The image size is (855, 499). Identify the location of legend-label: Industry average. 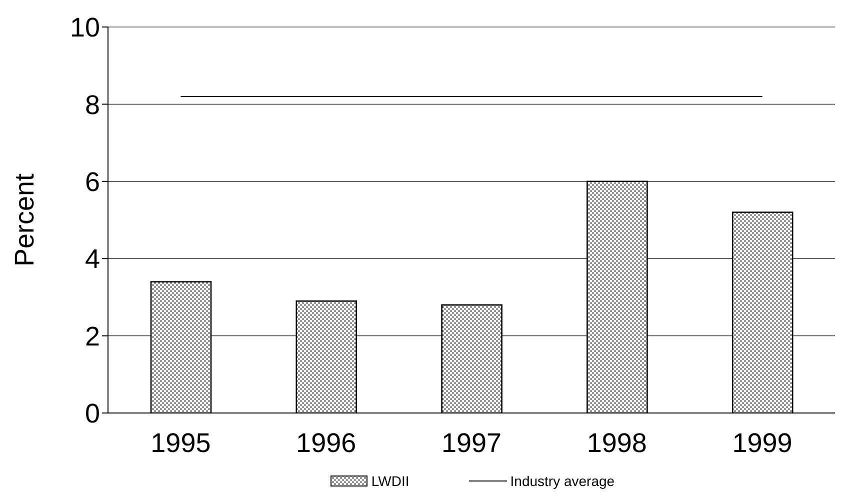
(562, 481).